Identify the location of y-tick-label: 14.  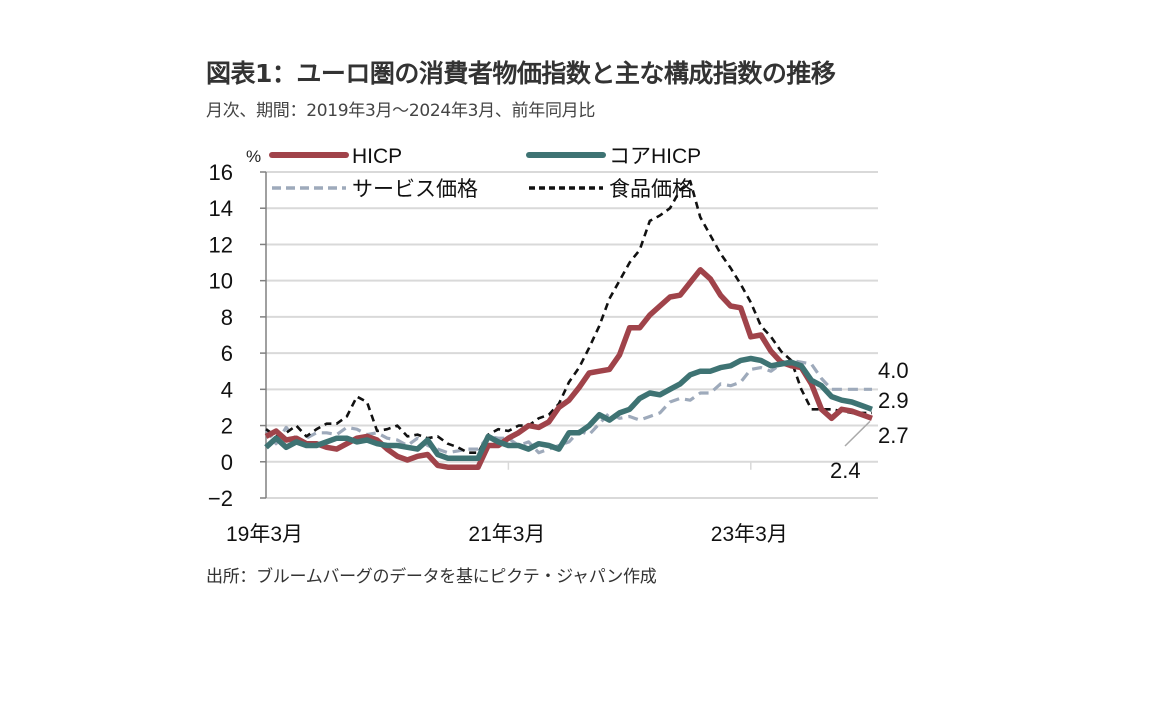
(221, 208).